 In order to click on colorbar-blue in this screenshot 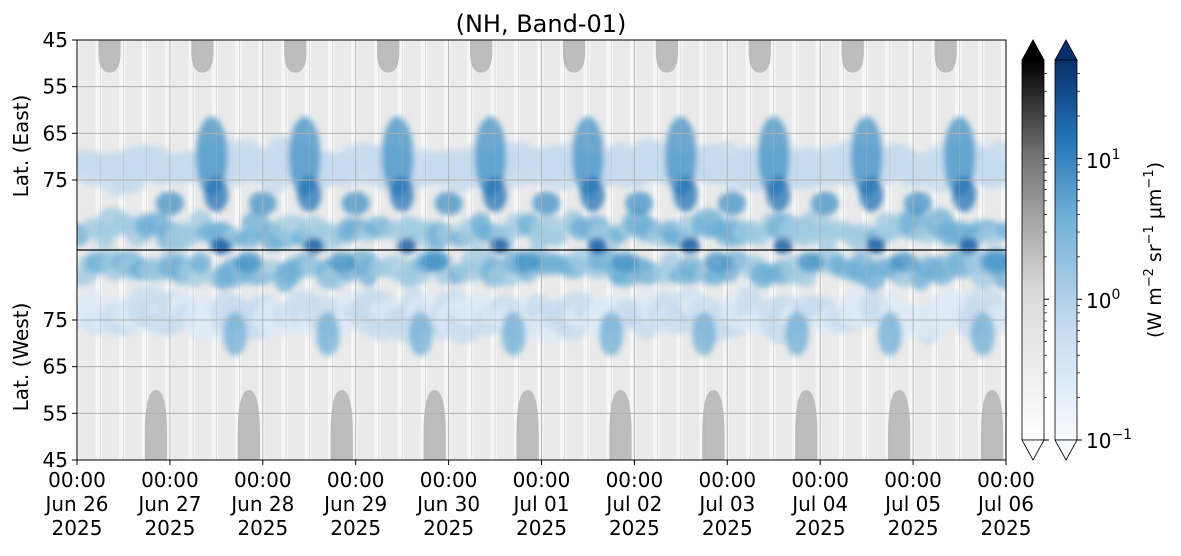, I will do `click(1068, 250)`.